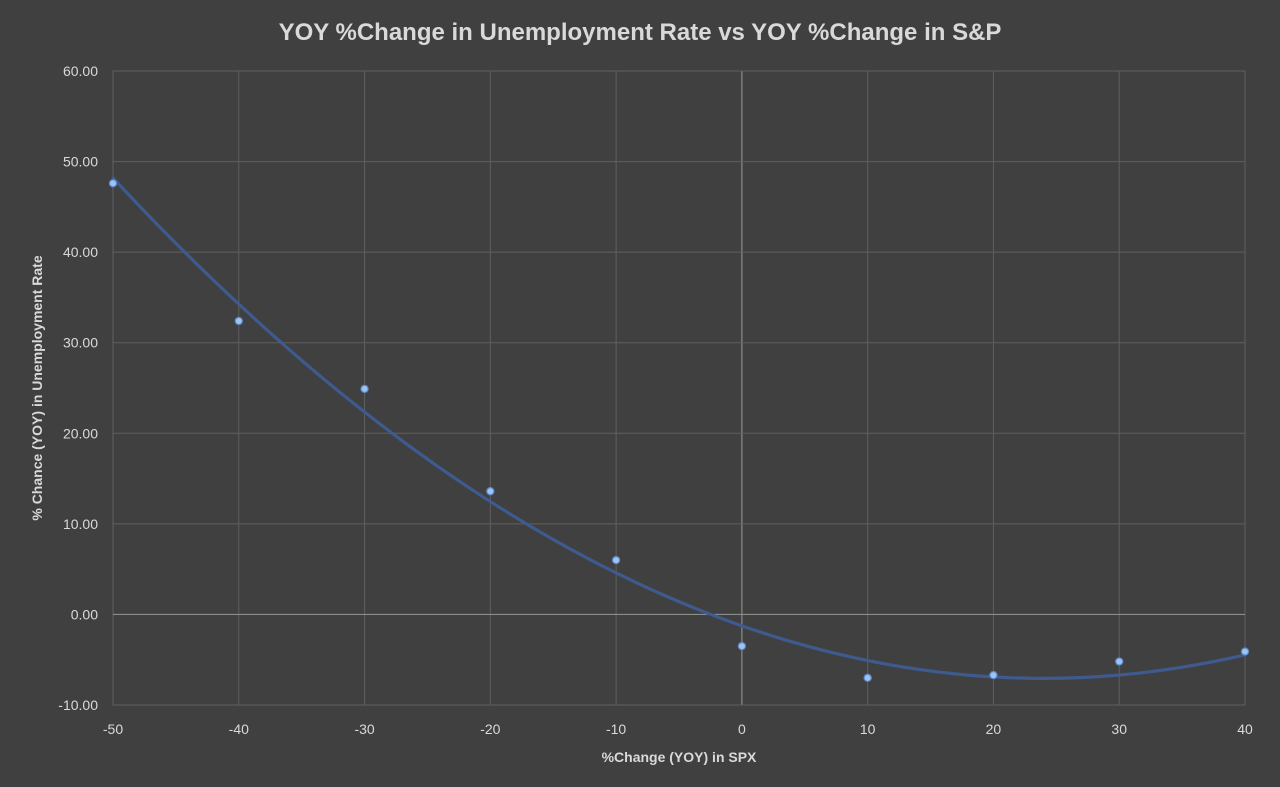  What do you see at coordinates (80, 71) in the screenshot?
I see `y-tick-label: 60.00` at bounding box center [80, 71].